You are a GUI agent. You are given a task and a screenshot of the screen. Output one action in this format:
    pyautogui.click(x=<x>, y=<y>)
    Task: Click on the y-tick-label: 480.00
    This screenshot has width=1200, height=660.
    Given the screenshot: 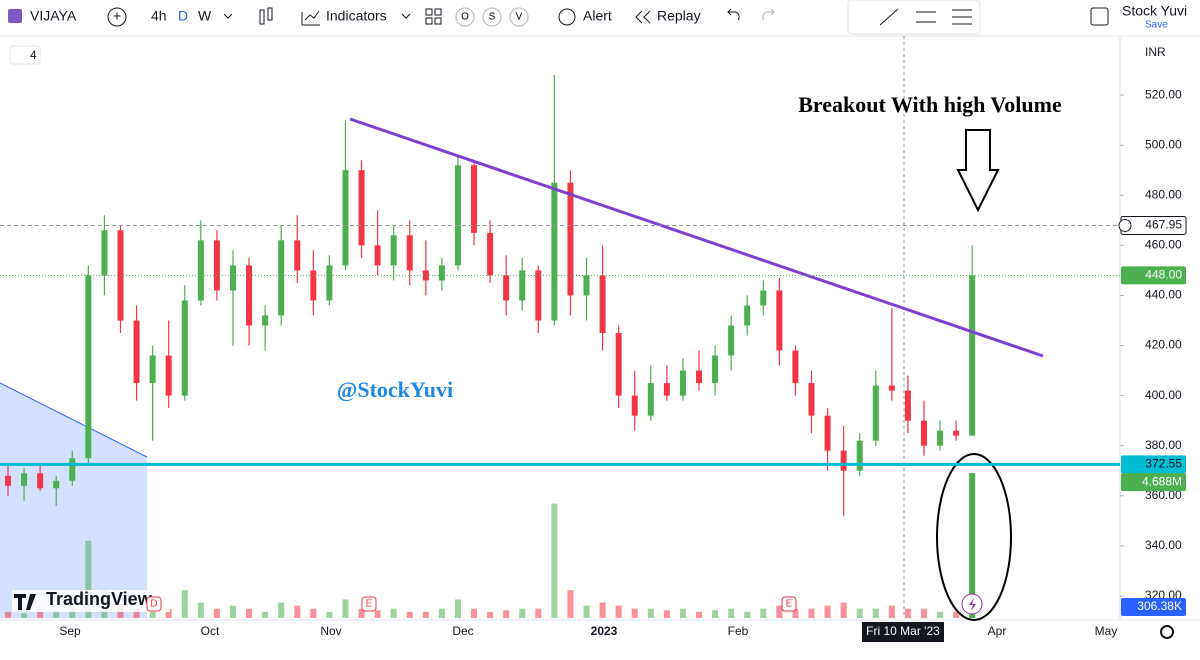 What is the action you would take?
    pyautogui.click(x=1163, y=194)
    